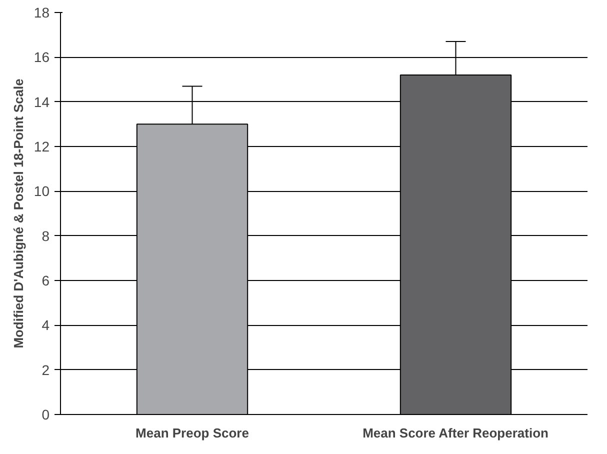  I want to click on y-tick-label: 6, so click(46, 280).